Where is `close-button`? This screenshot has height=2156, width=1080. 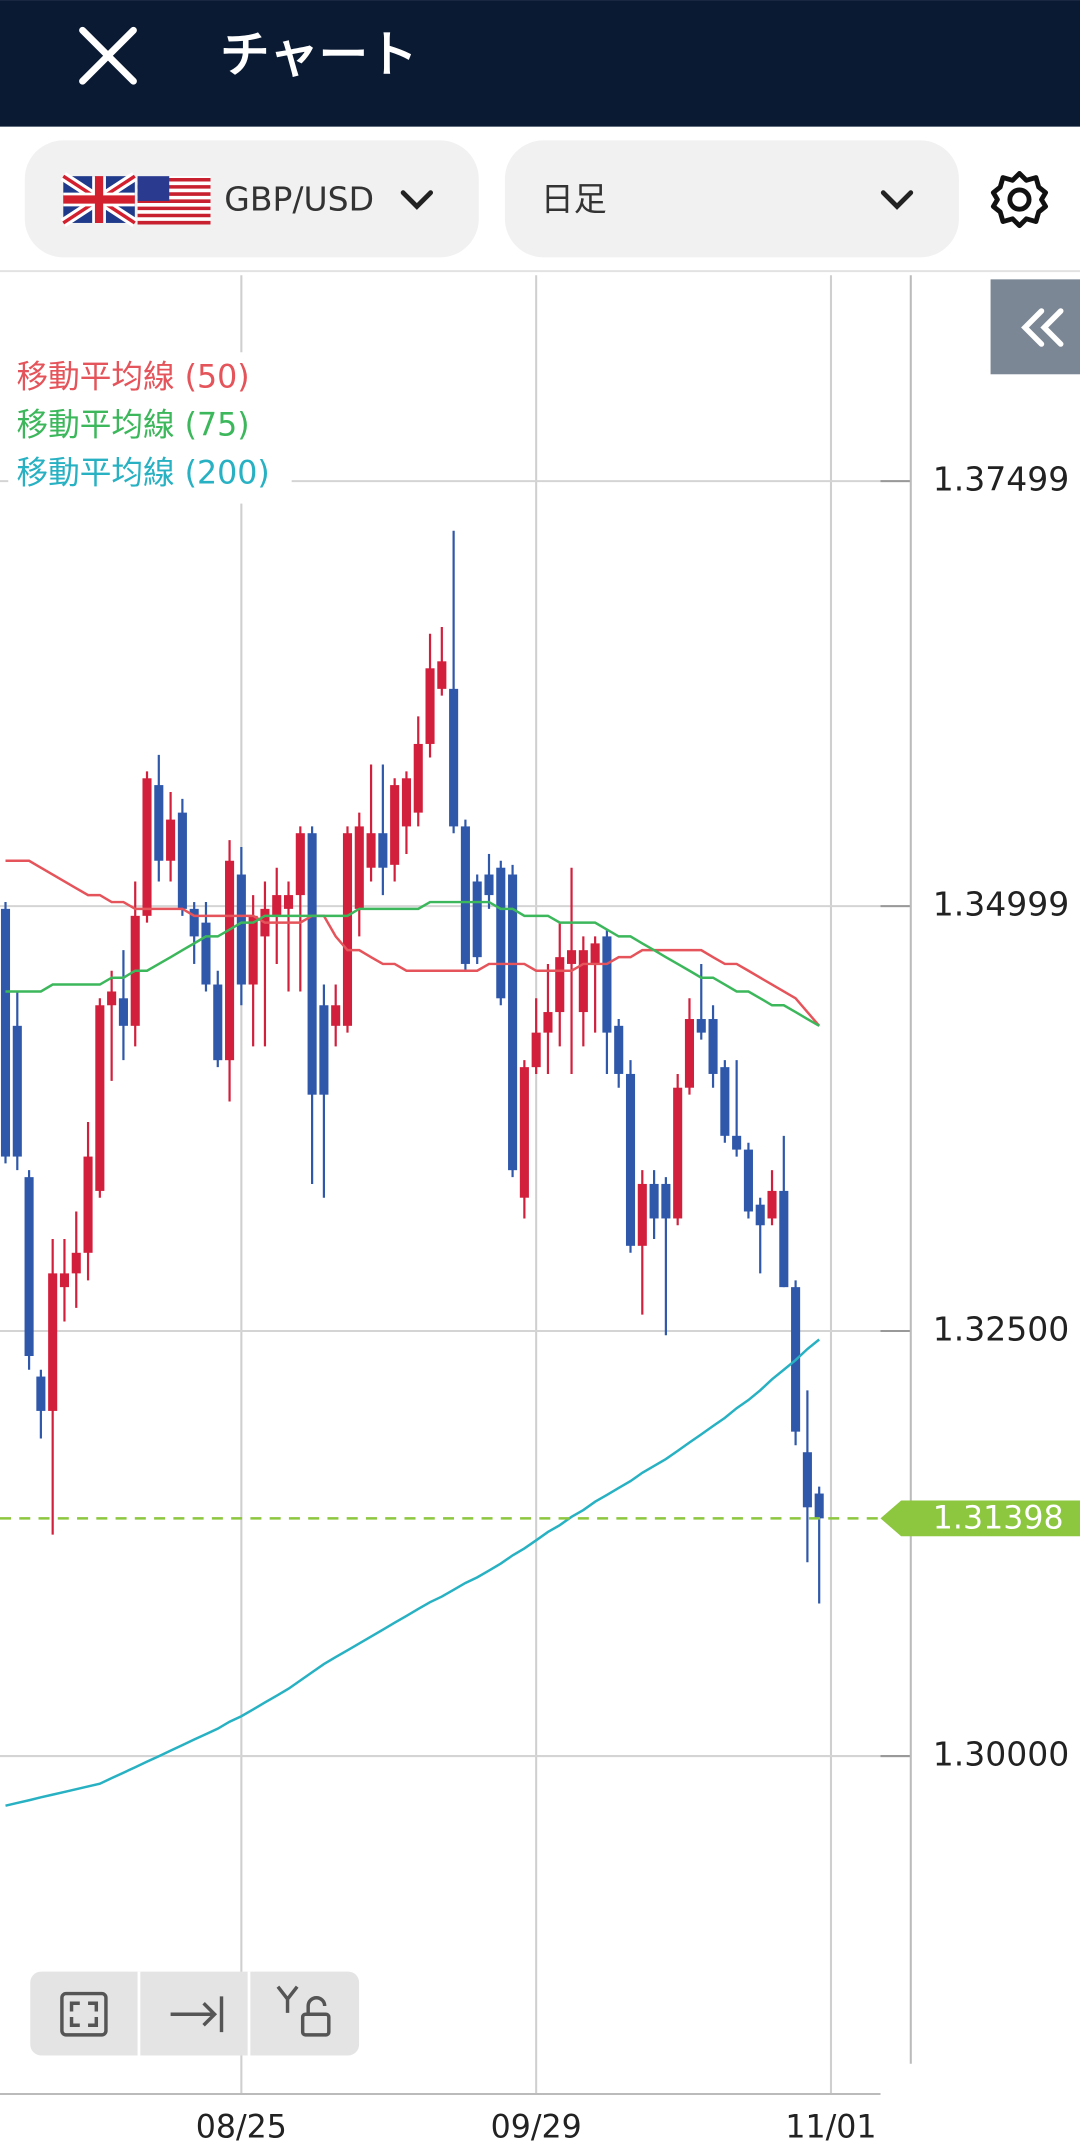 close-button is located at coordinates (108, 55).